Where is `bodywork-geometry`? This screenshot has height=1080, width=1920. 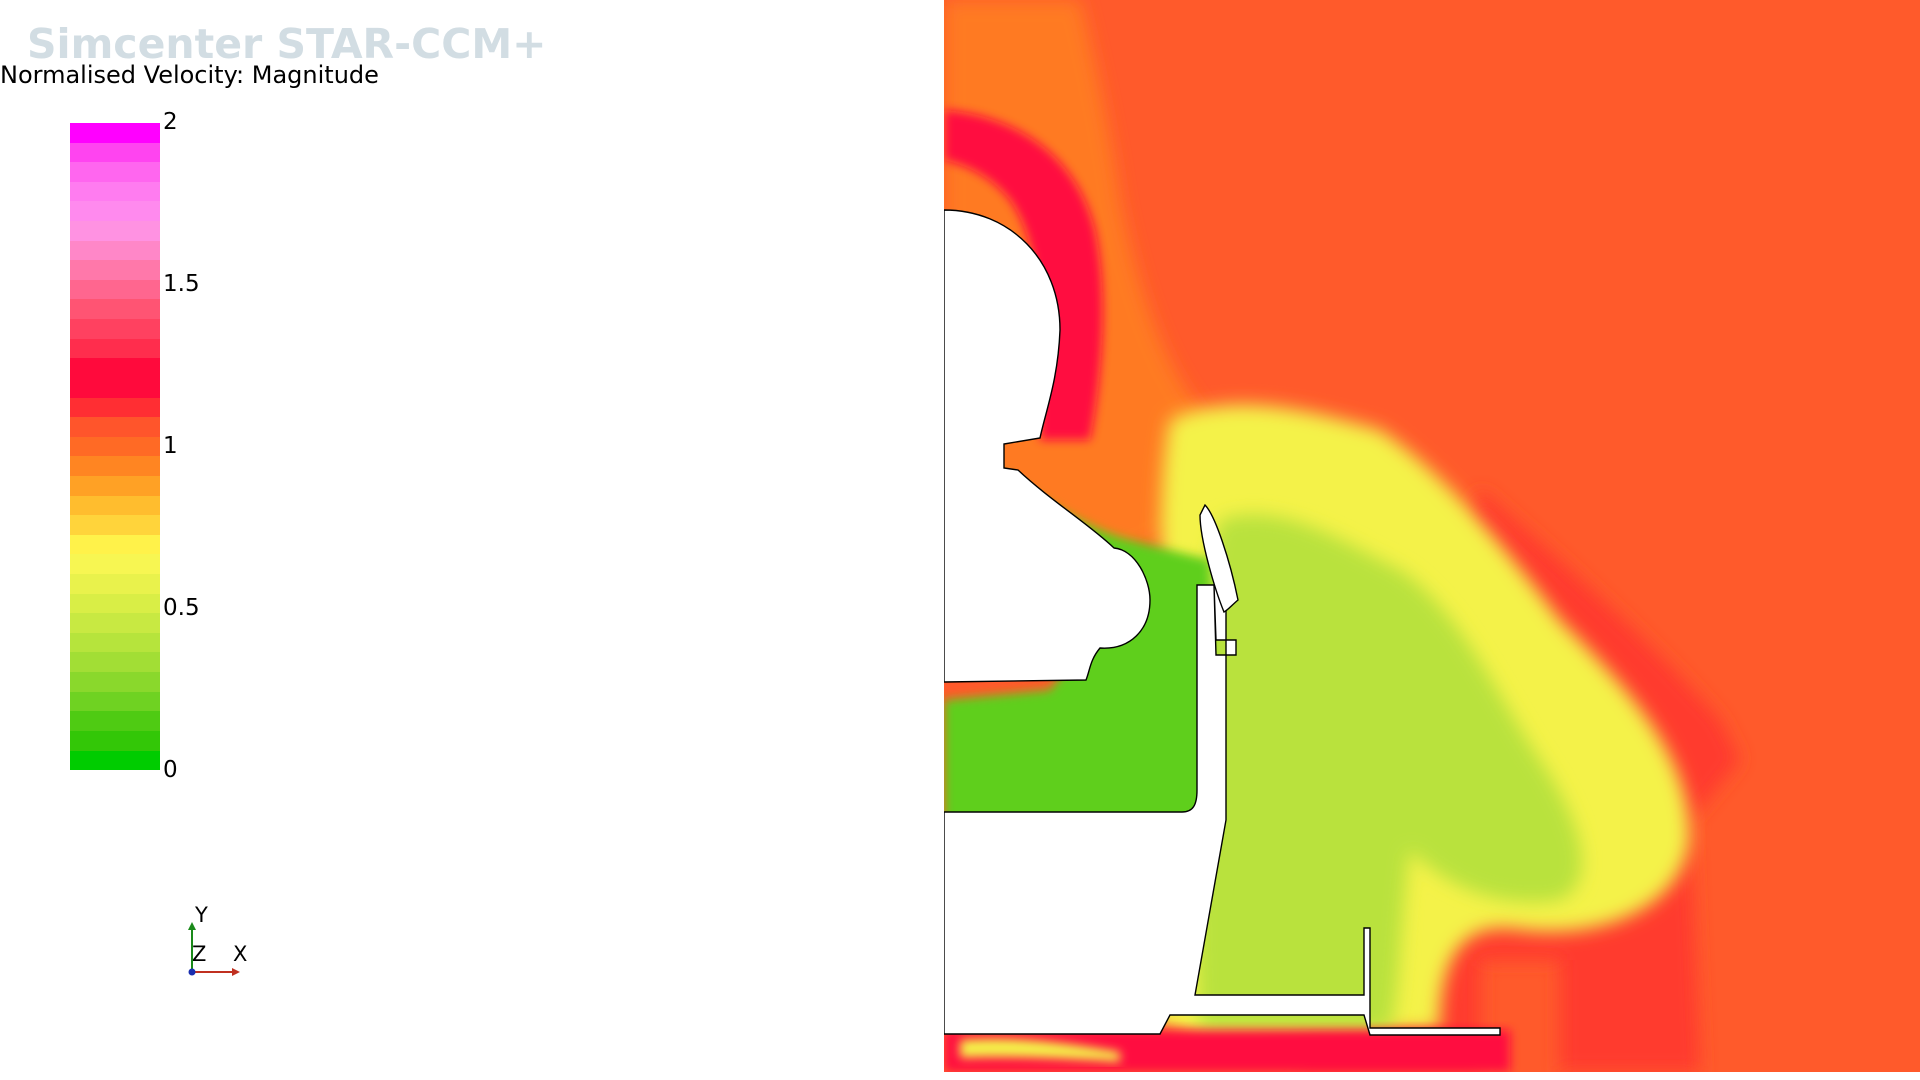 bodywork-geometry is located at coordinates (1047, 446).